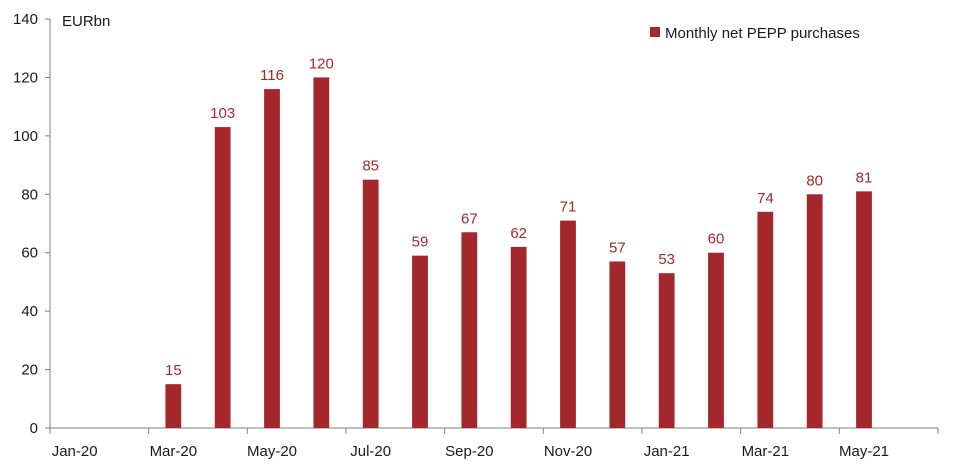  Describe the element at coordinates (25, 19) in the screenshot. I see `y-tick-label: 140` at that location.